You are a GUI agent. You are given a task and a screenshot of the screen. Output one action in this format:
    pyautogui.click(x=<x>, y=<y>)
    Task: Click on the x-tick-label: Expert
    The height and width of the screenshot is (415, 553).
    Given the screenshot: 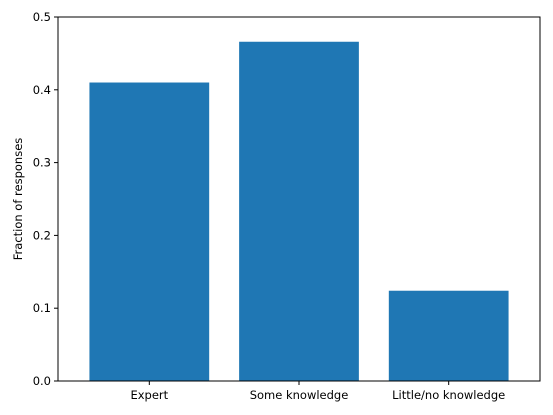 What is the action you would take?
    pyautogui.click(x=149, y=395)
    